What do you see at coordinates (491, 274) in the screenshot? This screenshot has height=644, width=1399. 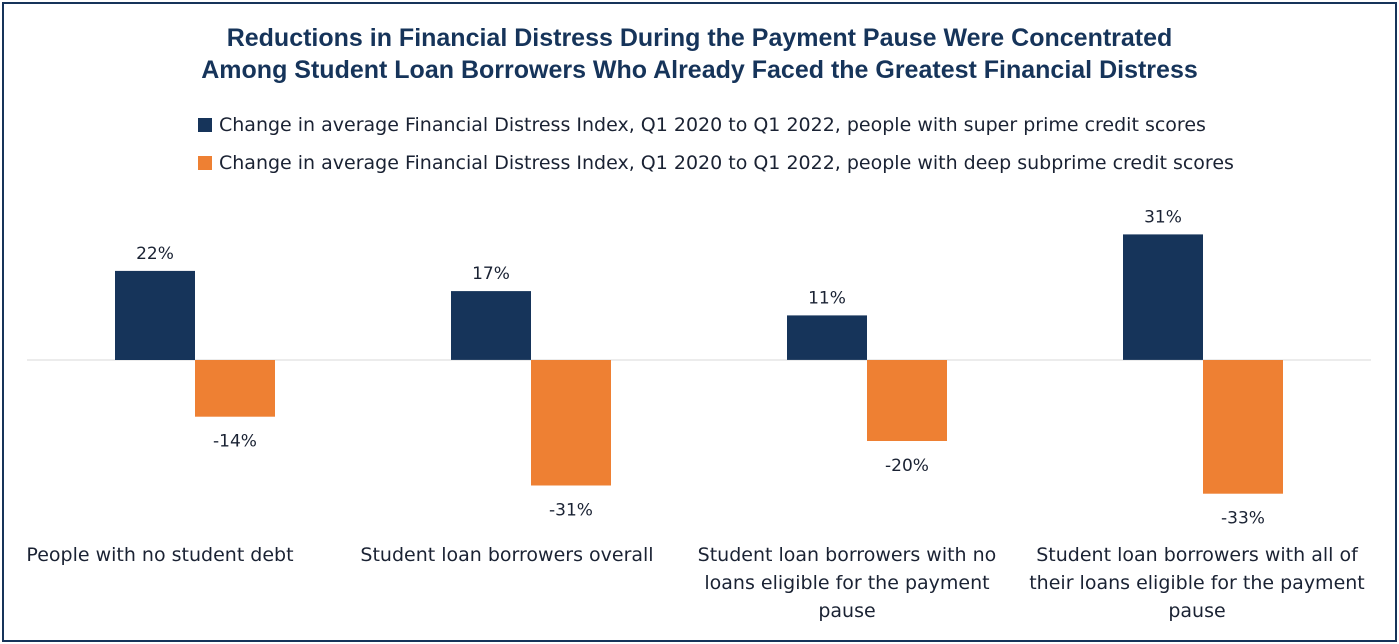 I see `data-label-super-prime-1: 17%` at bounding box center [491, 274].